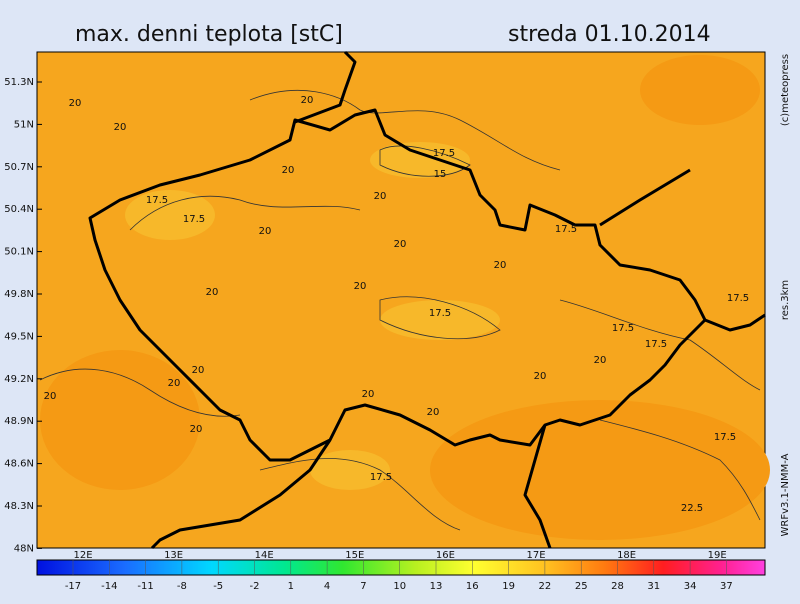 The height and width of the screenshot is (604, 800). Describe the element at coordinates (173, 555) in the screenshot. I see `lon-label: 13E` at that location.